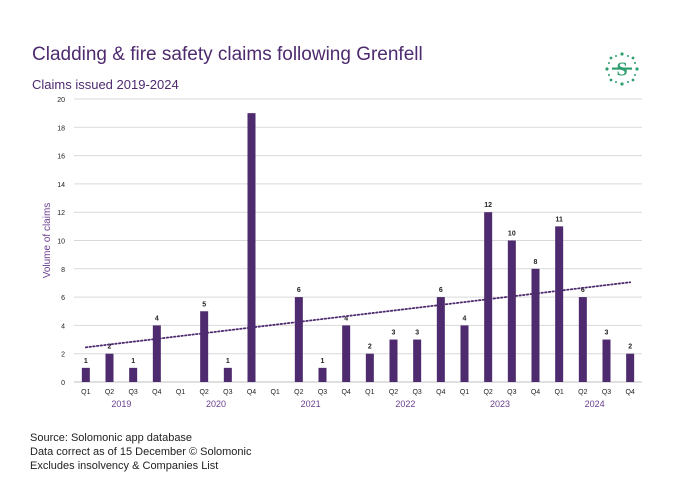  Describe the element at coordinates (311, 404) in the screenshot. I see `year-label: 2021` at that location.